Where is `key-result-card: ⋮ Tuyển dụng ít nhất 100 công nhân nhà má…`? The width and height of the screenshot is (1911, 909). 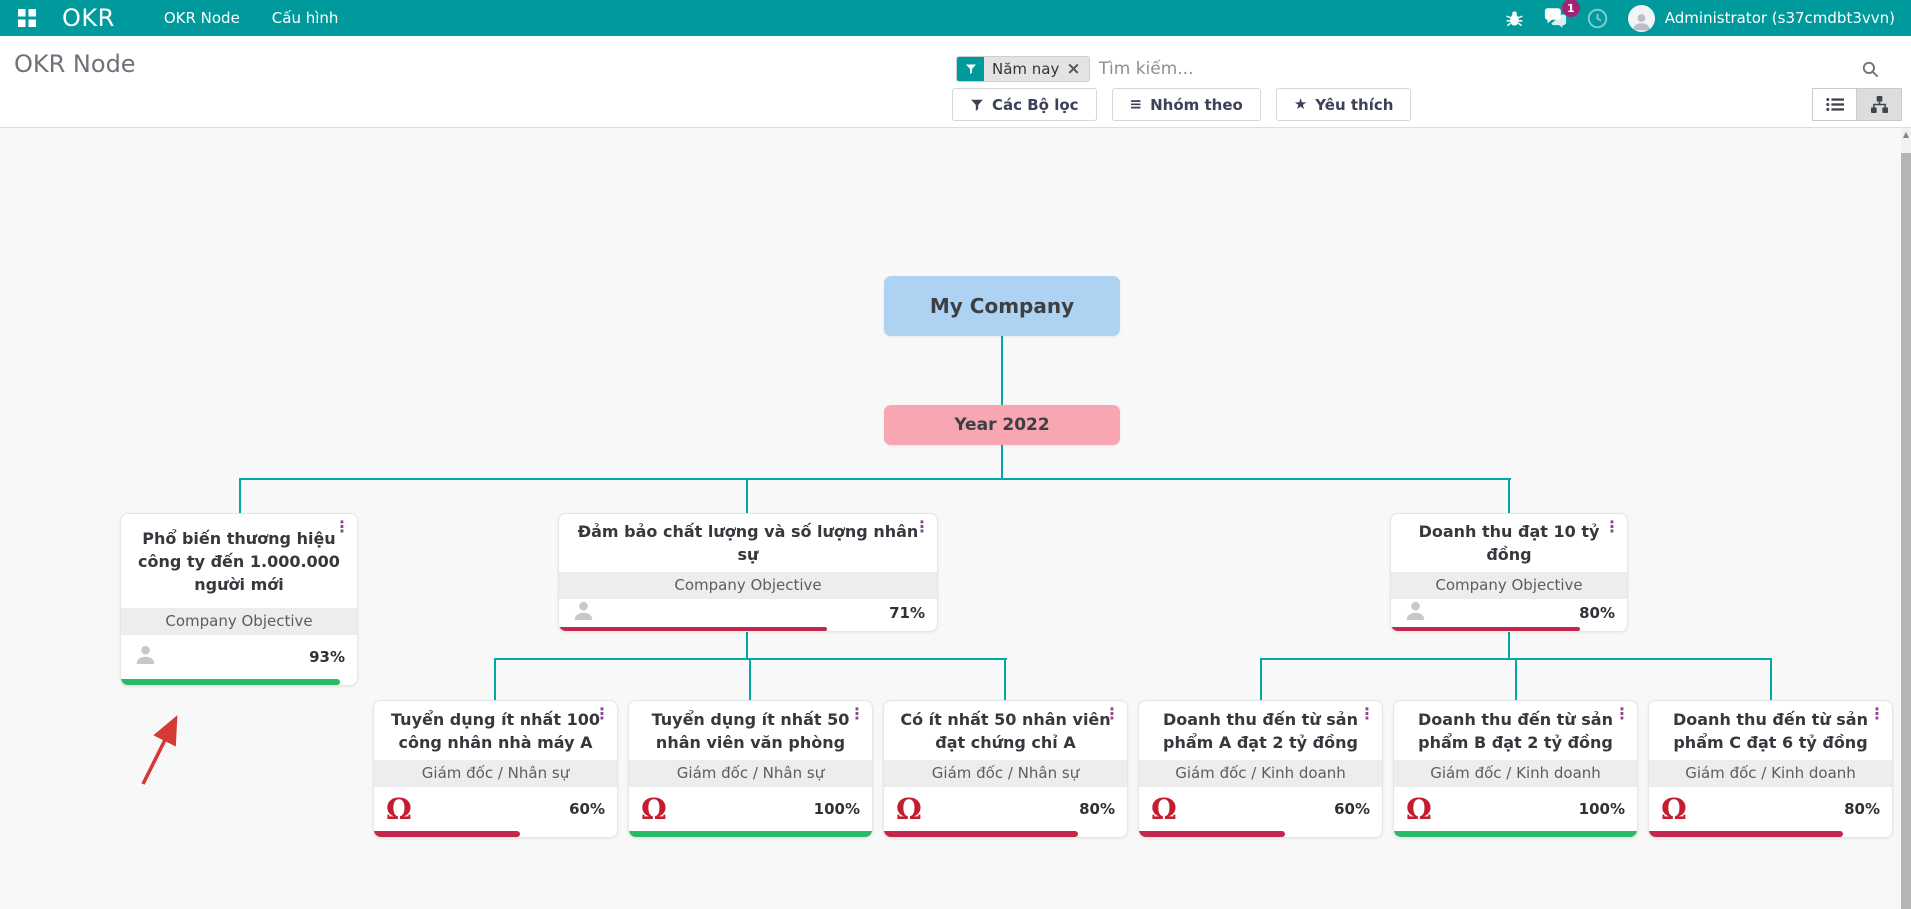
key-result-card: ⋮ Tuyển dụng ít nhất 100 công nhân nhà má… is located at coordinates (495, 769).